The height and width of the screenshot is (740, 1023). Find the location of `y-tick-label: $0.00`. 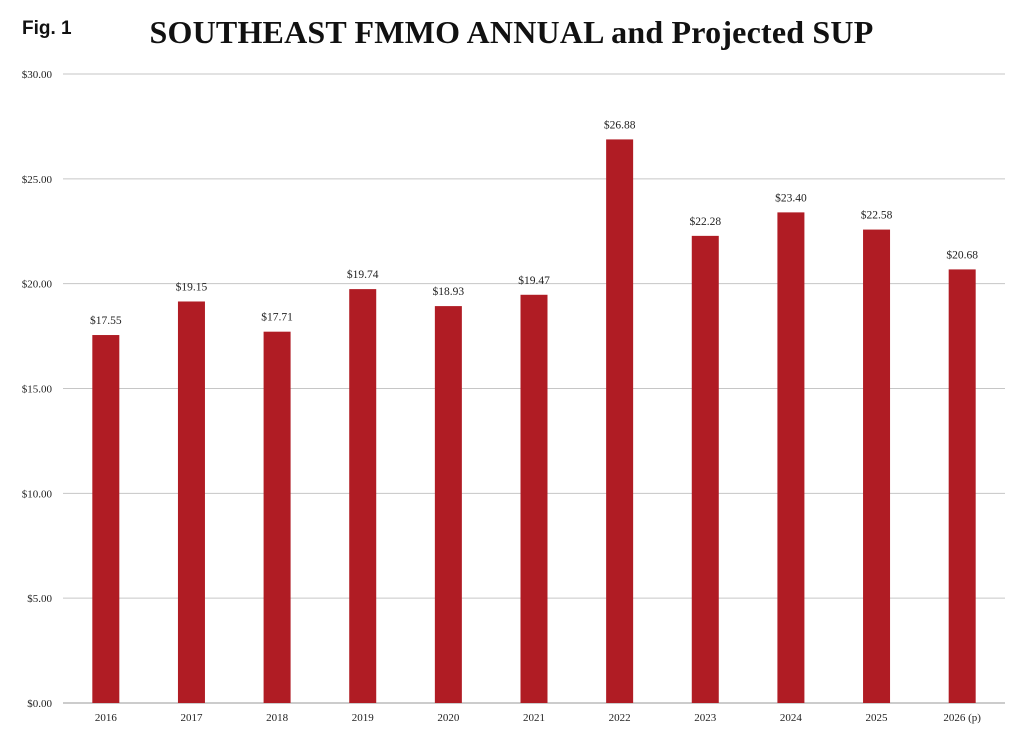

y-tick-label: $0.00 is located at coordinates (39, 704).